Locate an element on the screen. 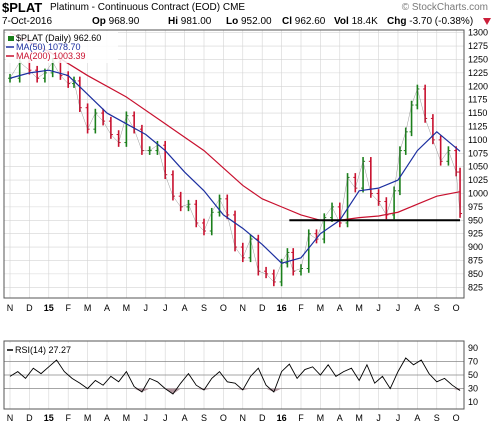 The image size is (494, 425). ma200-legend-label: MA(200) 1003.39 is located at coordinates (51, 56).